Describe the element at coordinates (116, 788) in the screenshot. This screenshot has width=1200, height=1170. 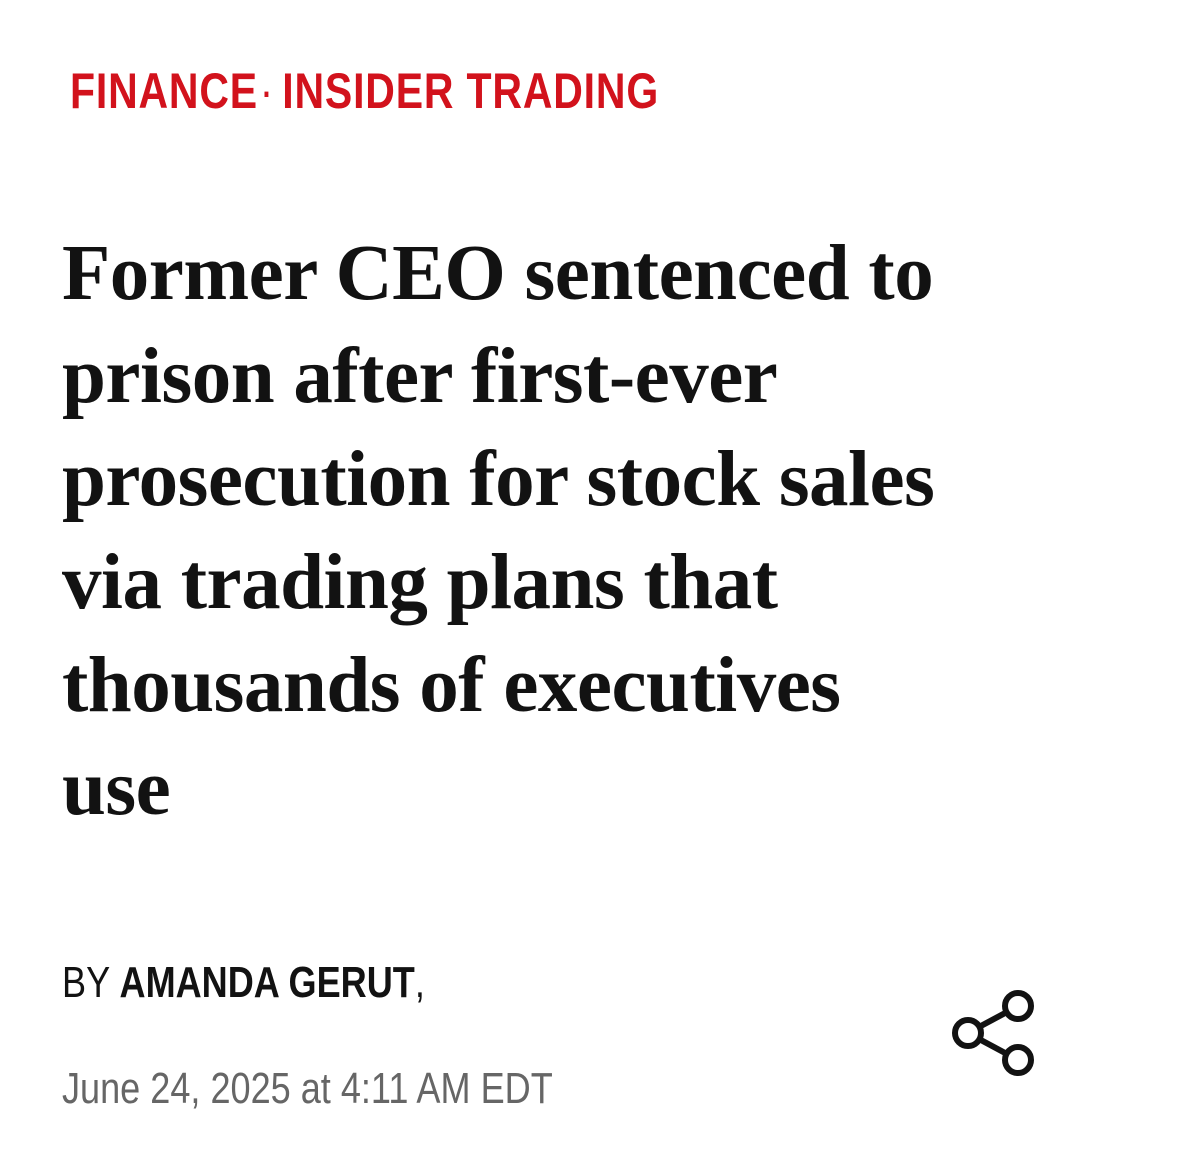
I see `headline-line: use` at that location.